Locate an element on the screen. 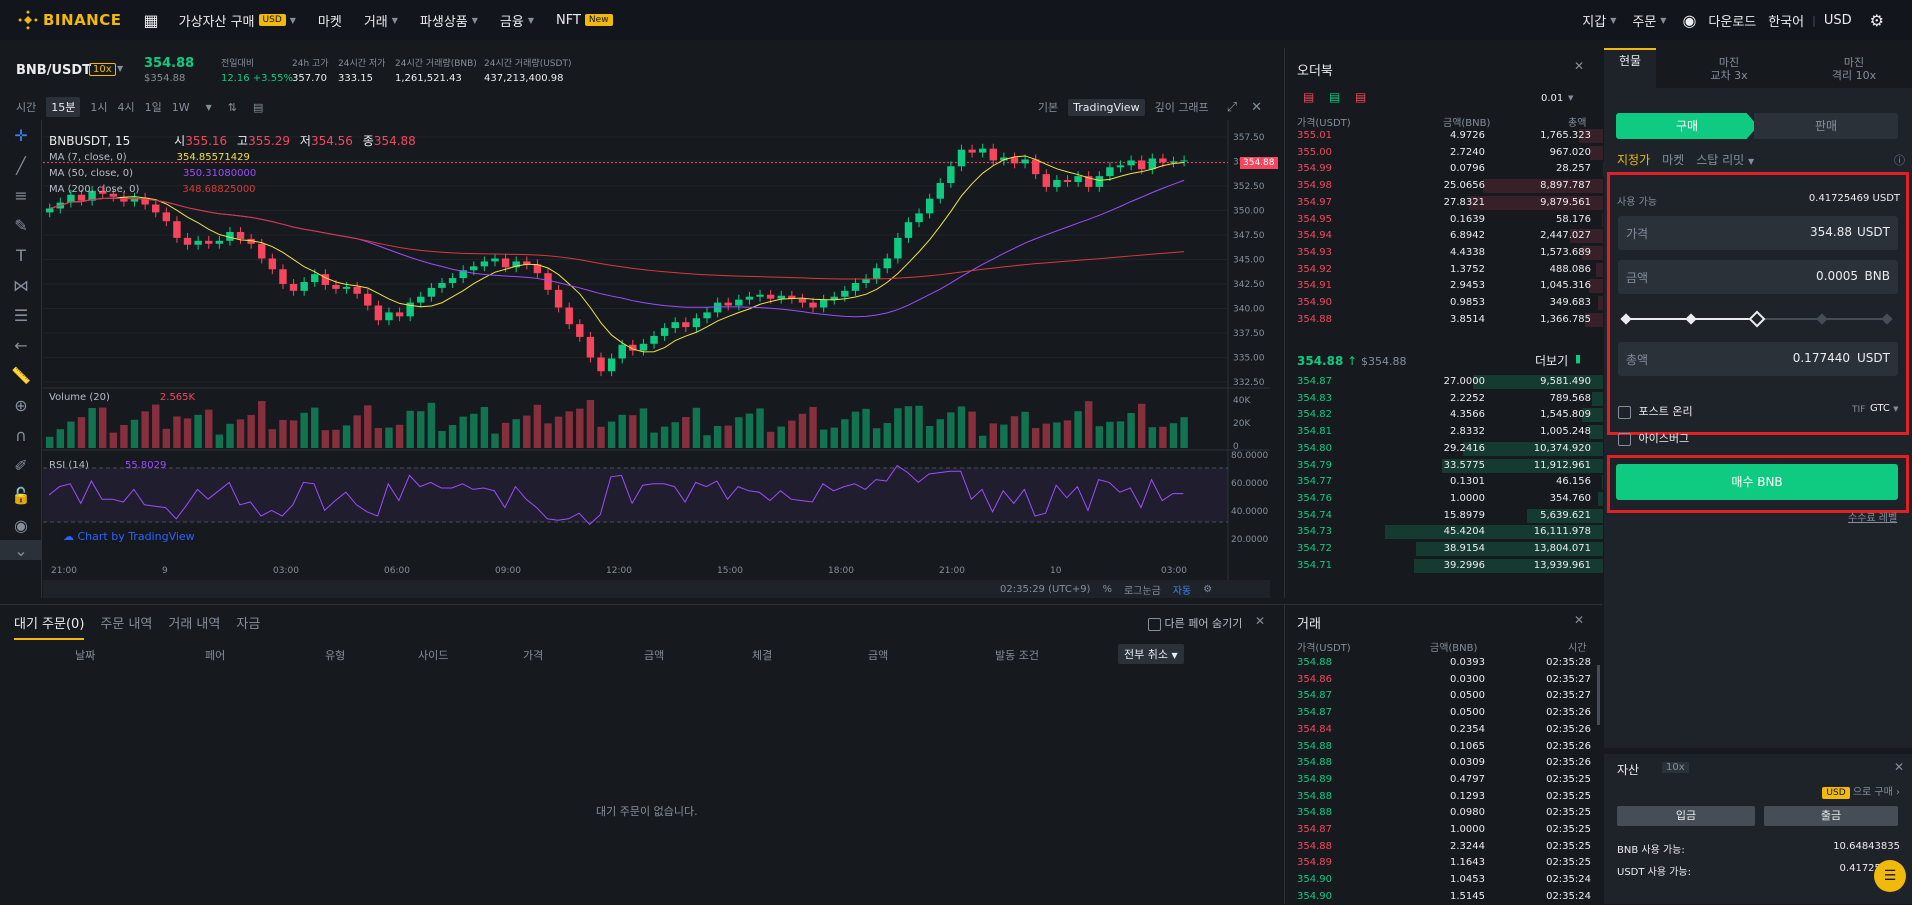  buy-bnb-button: 매수 BNB is located at coordinates (1757, 482).